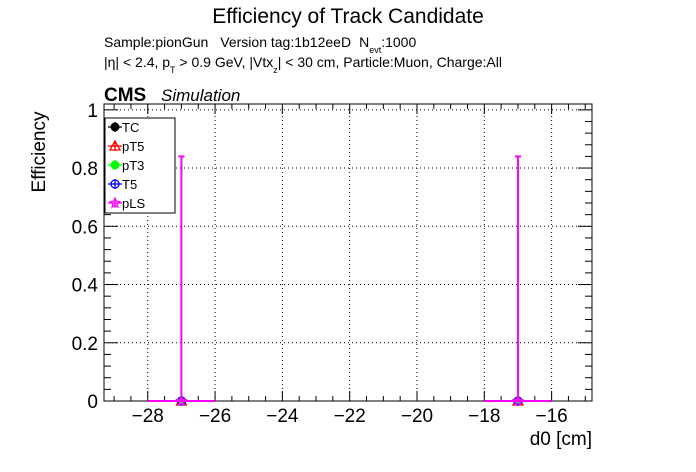 The width and height of the screenshot is (696, 472). What do you see at coordinates (561, 439) in the screenshot?
I see `x-axis-title: d0 [cm]` at bounding box center [561, 439].